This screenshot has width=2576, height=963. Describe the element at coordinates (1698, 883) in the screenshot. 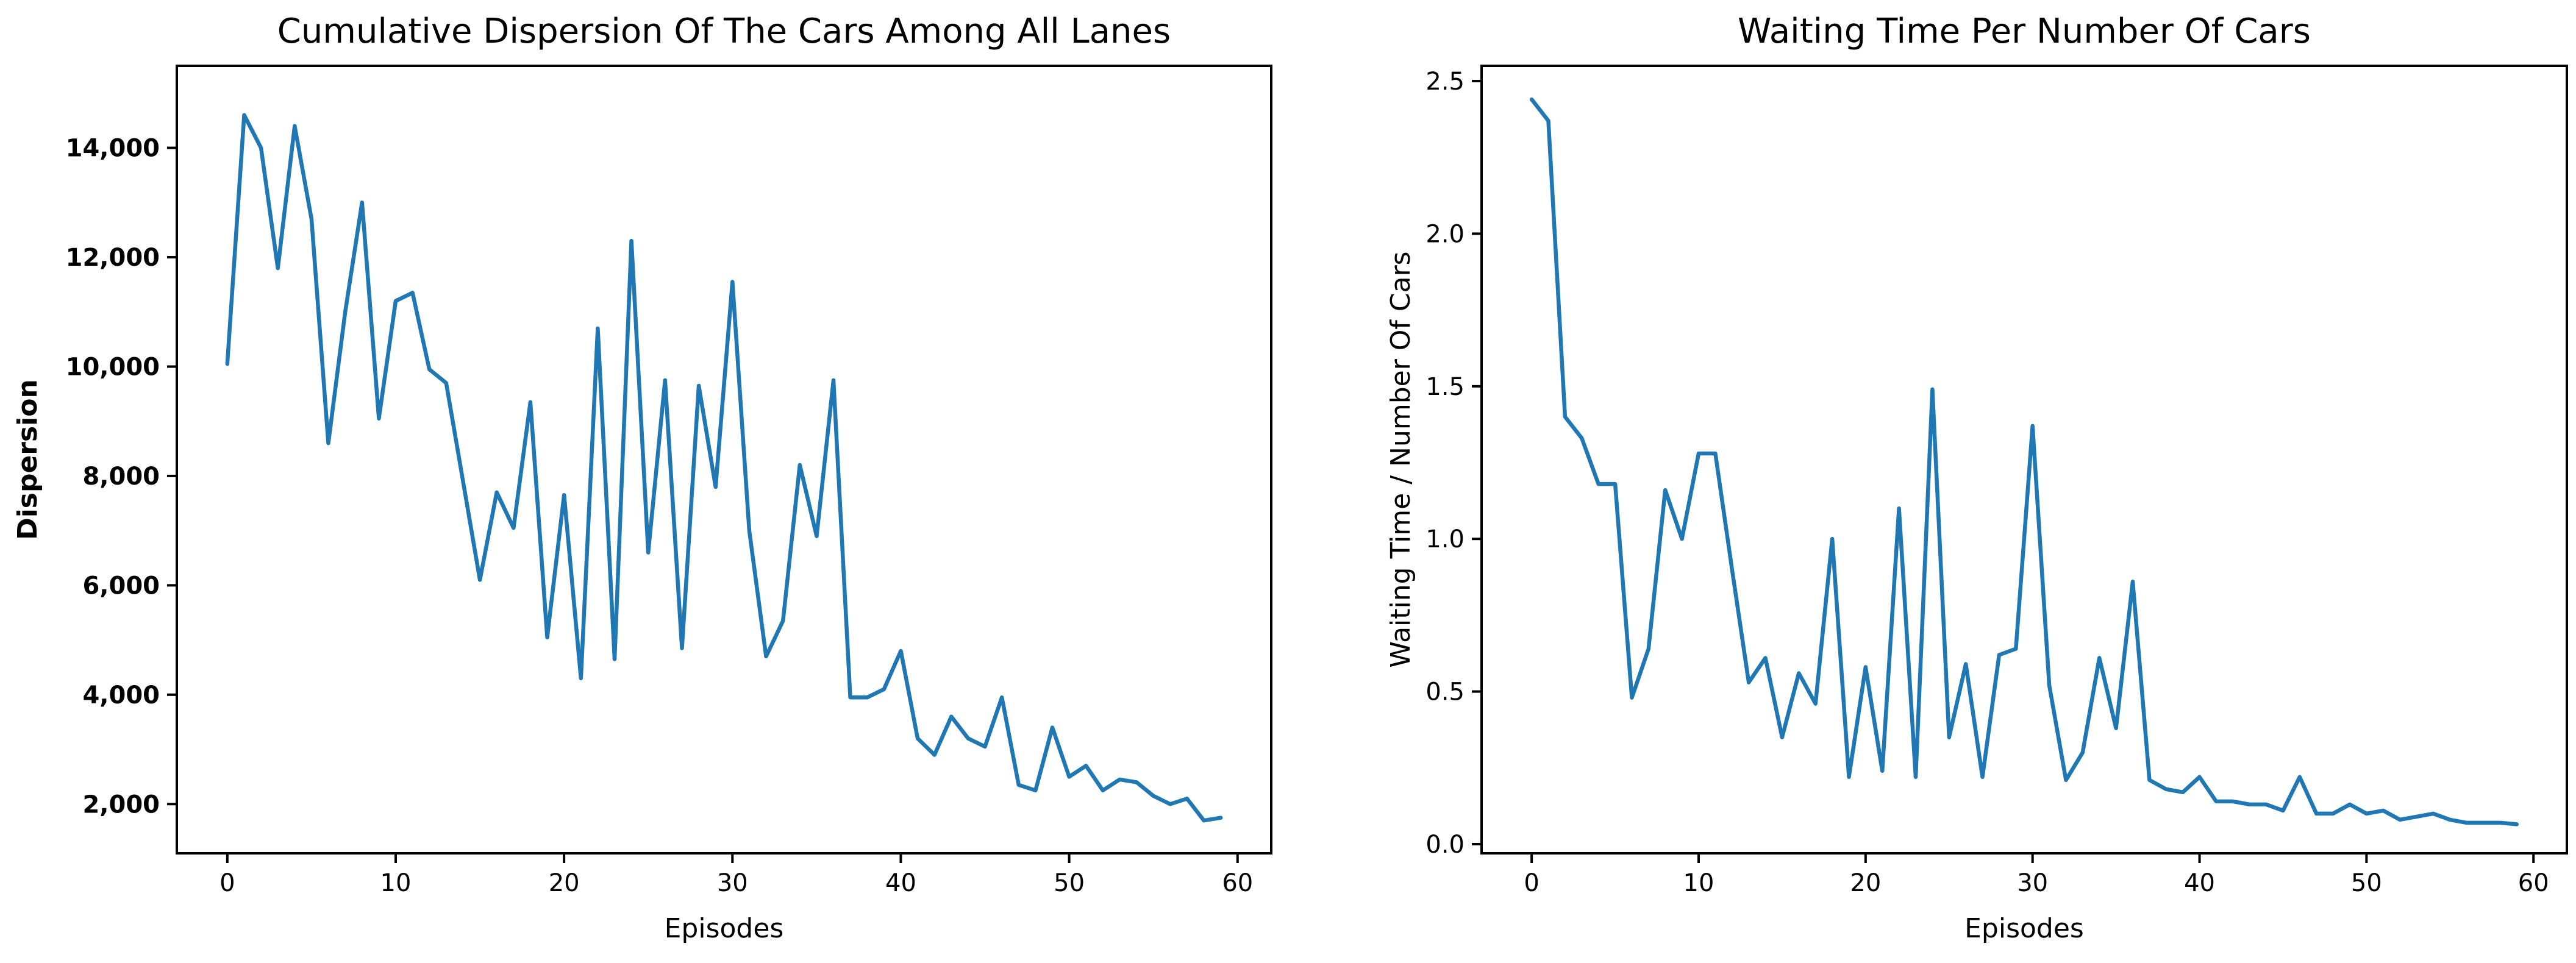

I see `waiting-time-x-tick-label: 10` at that location.